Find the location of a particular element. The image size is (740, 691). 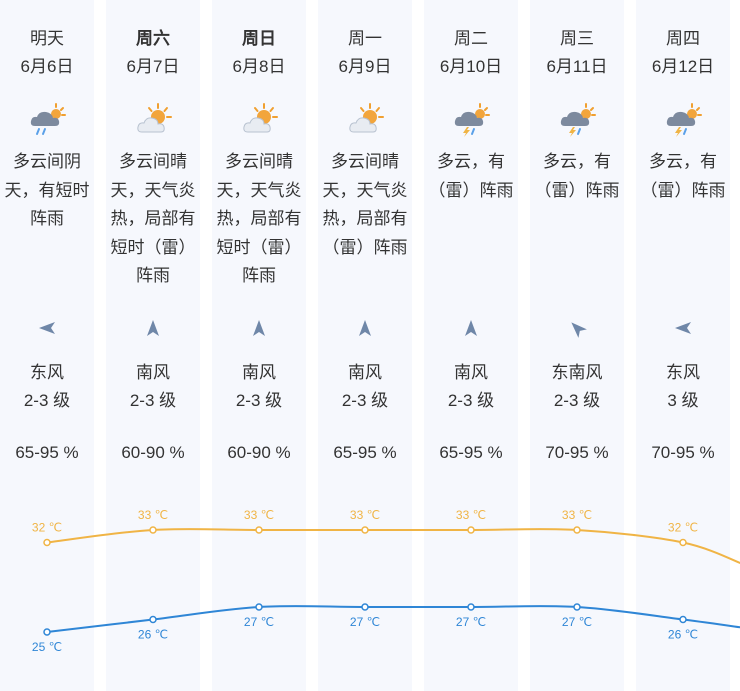

day-name: 周一 is located at coordinates (365, 38).